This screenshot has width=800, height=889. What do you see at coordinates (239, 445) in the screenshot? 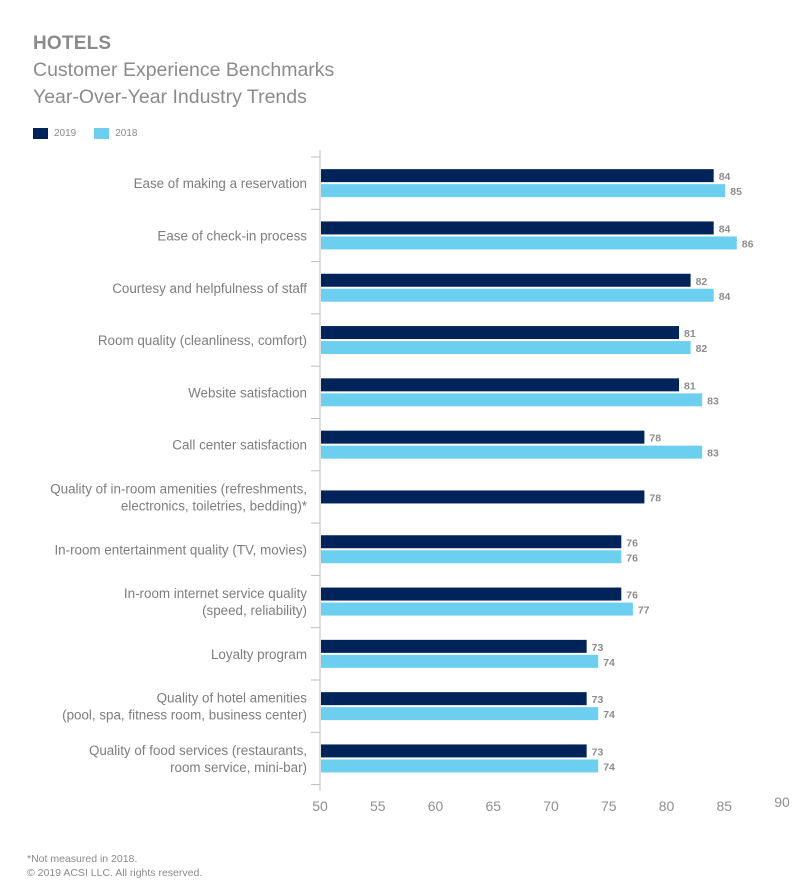
I see `category-label: Call center satisfaction` at bounding box center [239, 445].